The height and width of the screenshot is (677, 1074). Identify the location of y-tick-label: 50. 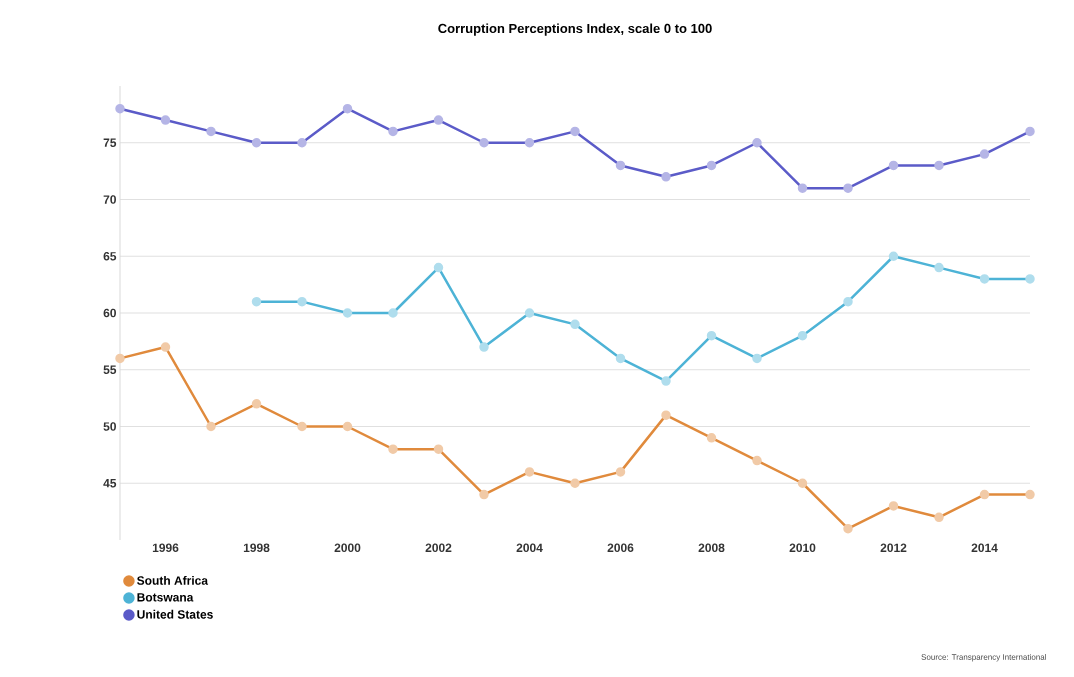
(109, 426).